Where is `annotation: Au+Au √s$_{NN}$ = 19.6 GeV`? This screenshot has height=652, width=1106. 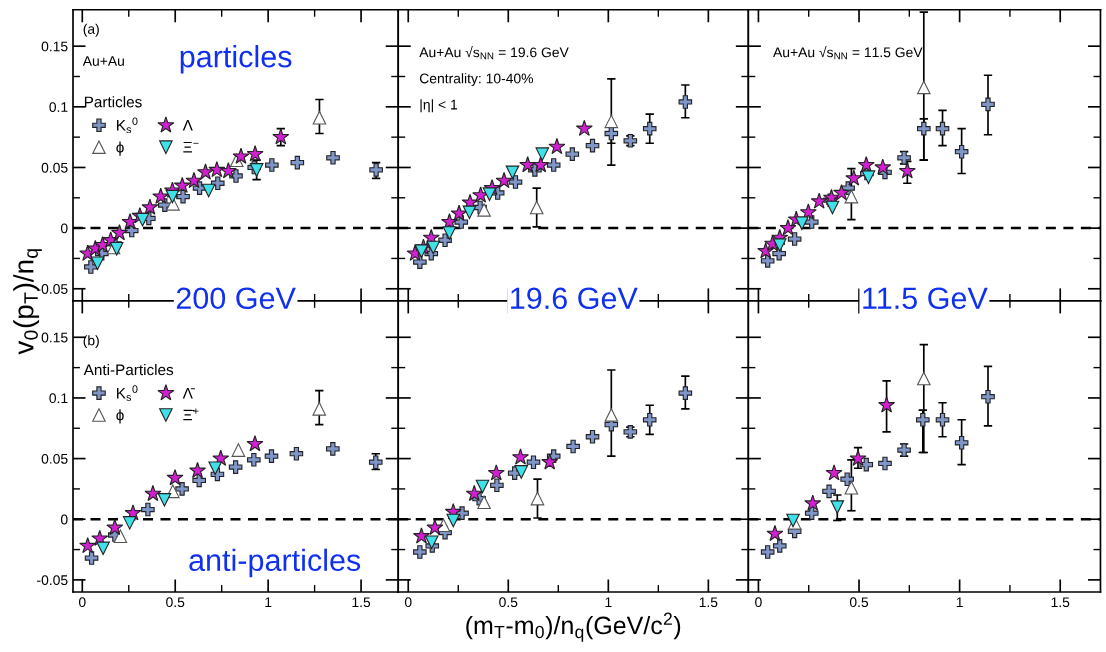
annotation: Au+Au √s$_{NN}$ = 19.6 GeV is located at coordinates (494, 53).